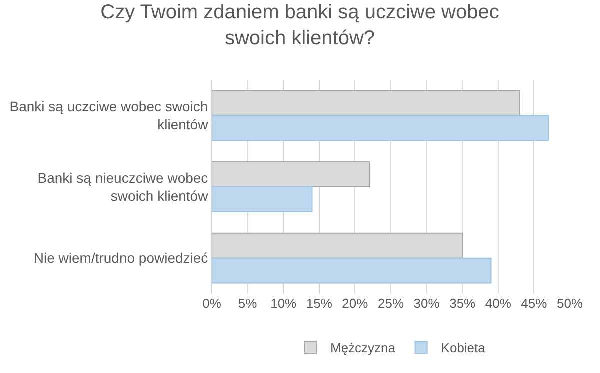 The image size is (600, 373). What do you see at coordinates (355, 303) in the screenshot?
I see `x-tick-label: 20%` at bounding box center [355, 303].